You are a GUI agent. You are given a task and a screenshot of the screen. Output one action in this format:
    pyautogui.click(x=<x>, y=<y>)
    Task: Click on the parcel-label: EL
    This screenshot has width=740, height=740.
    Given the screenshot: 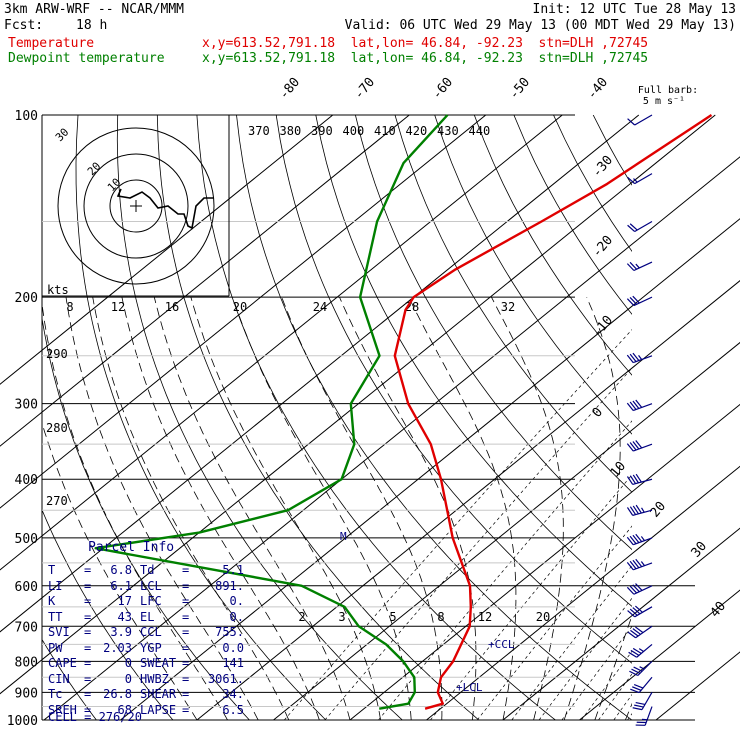 What is the action you would take?
    pyautogui.click(x=147, y=616)
    